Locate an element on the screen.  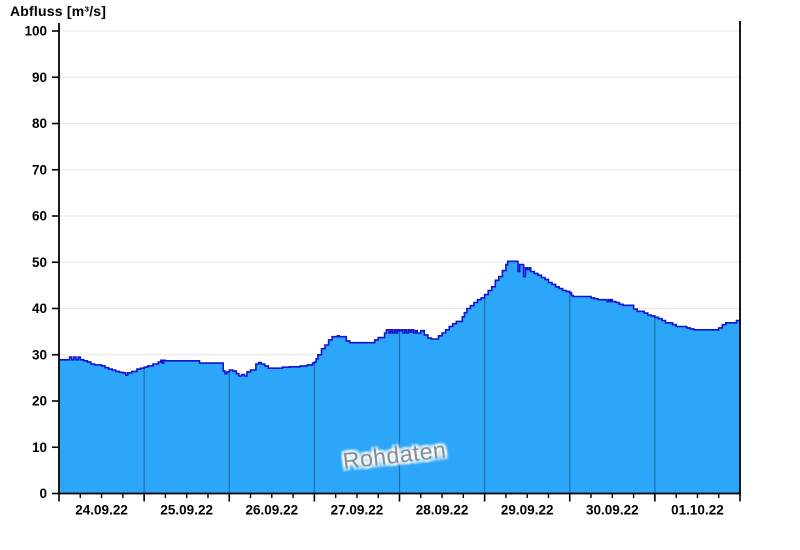
y-tick-label: 50 is located at coordinates (39, 262).